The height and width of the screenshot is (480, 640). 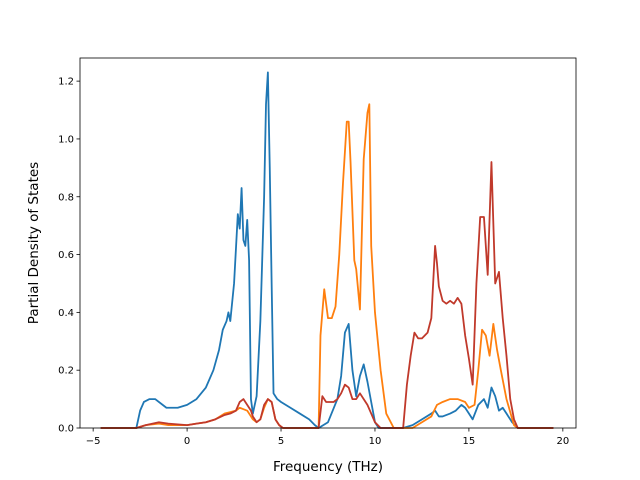 What do you see at coordinates (66, 82) in the screenshot?
I see `y-tick-label: 1.2` at bounding box center [66, 82].